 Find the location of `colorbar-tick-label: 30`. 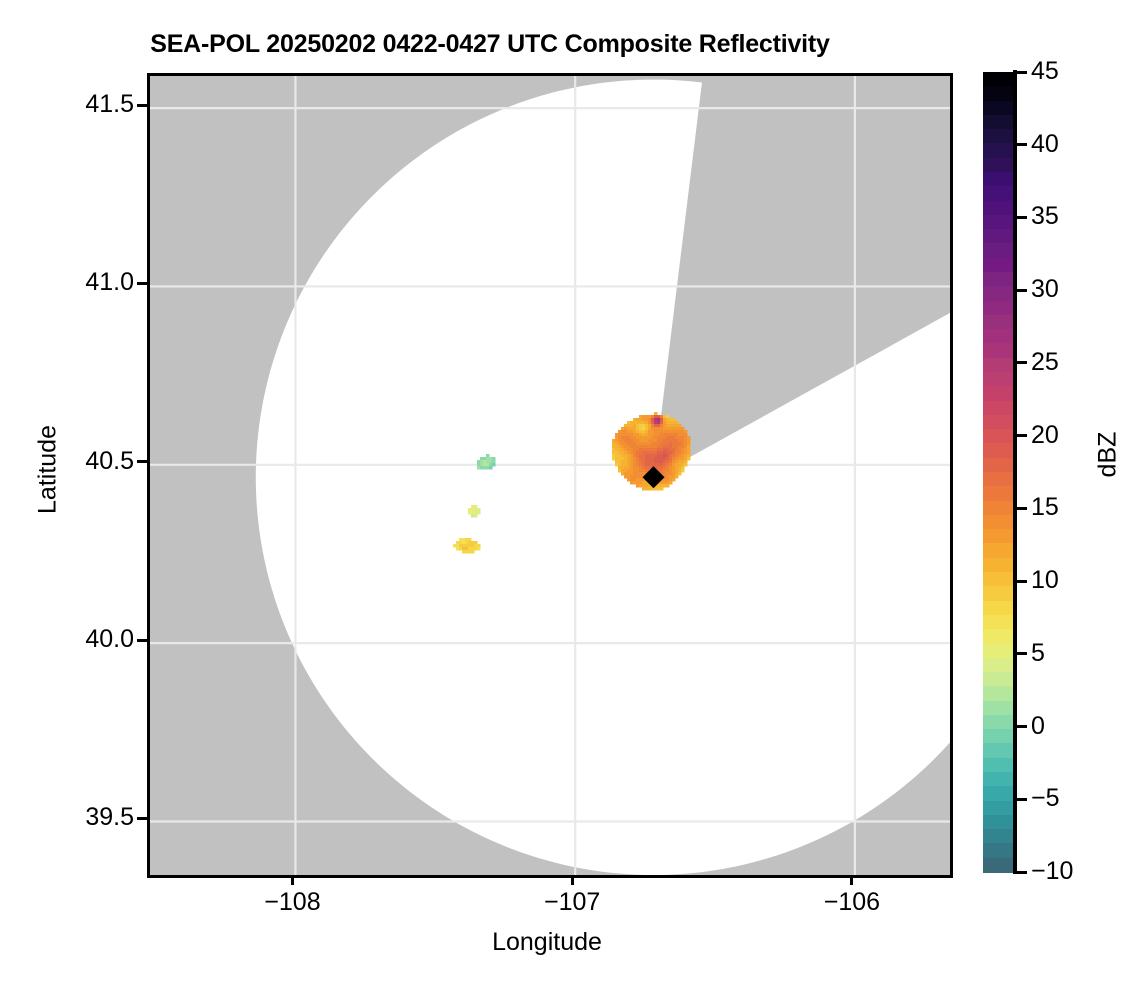

colorbar-tick-label: 30 is located at coordinates (1045, 289).